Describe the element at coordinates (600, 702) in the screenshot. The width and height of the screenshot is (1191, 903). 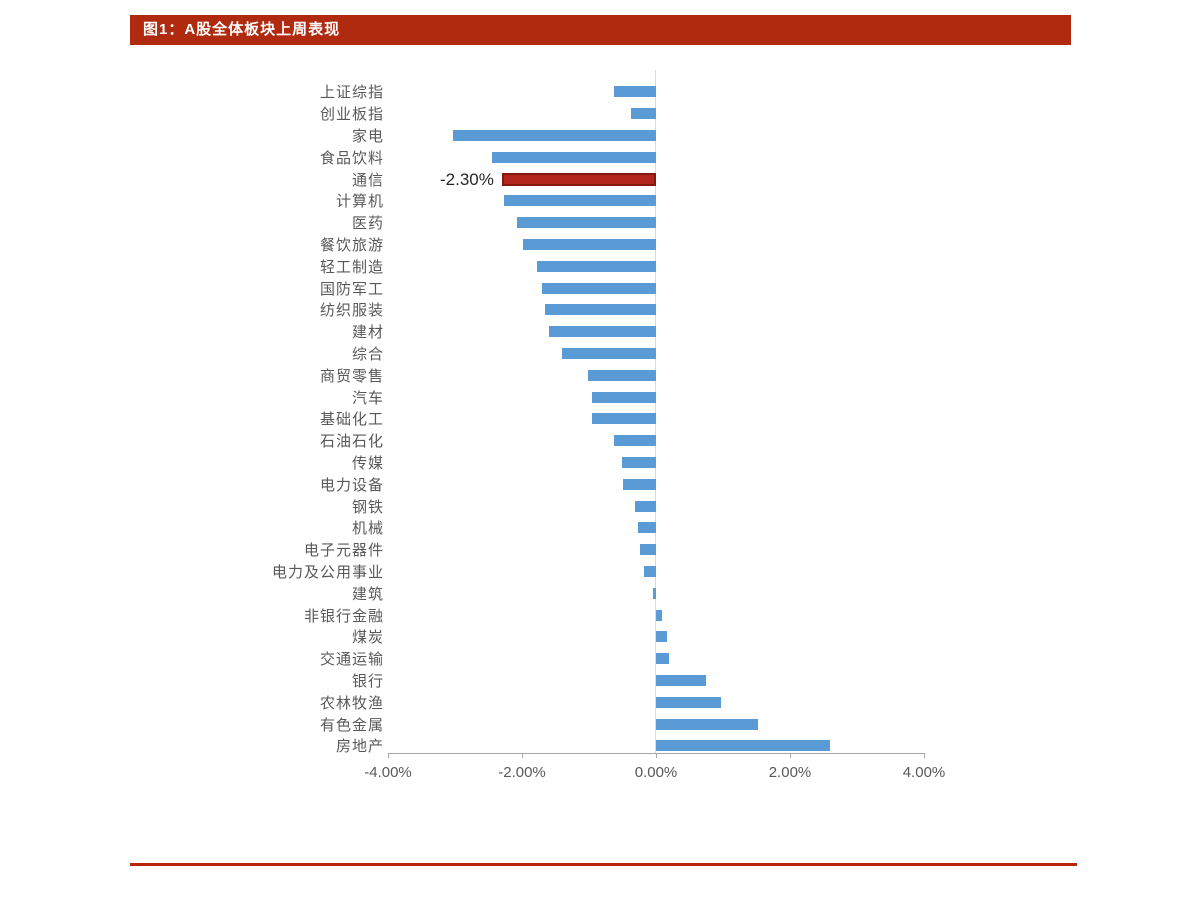
I see `chart-row: 农林牧渔` at that location.